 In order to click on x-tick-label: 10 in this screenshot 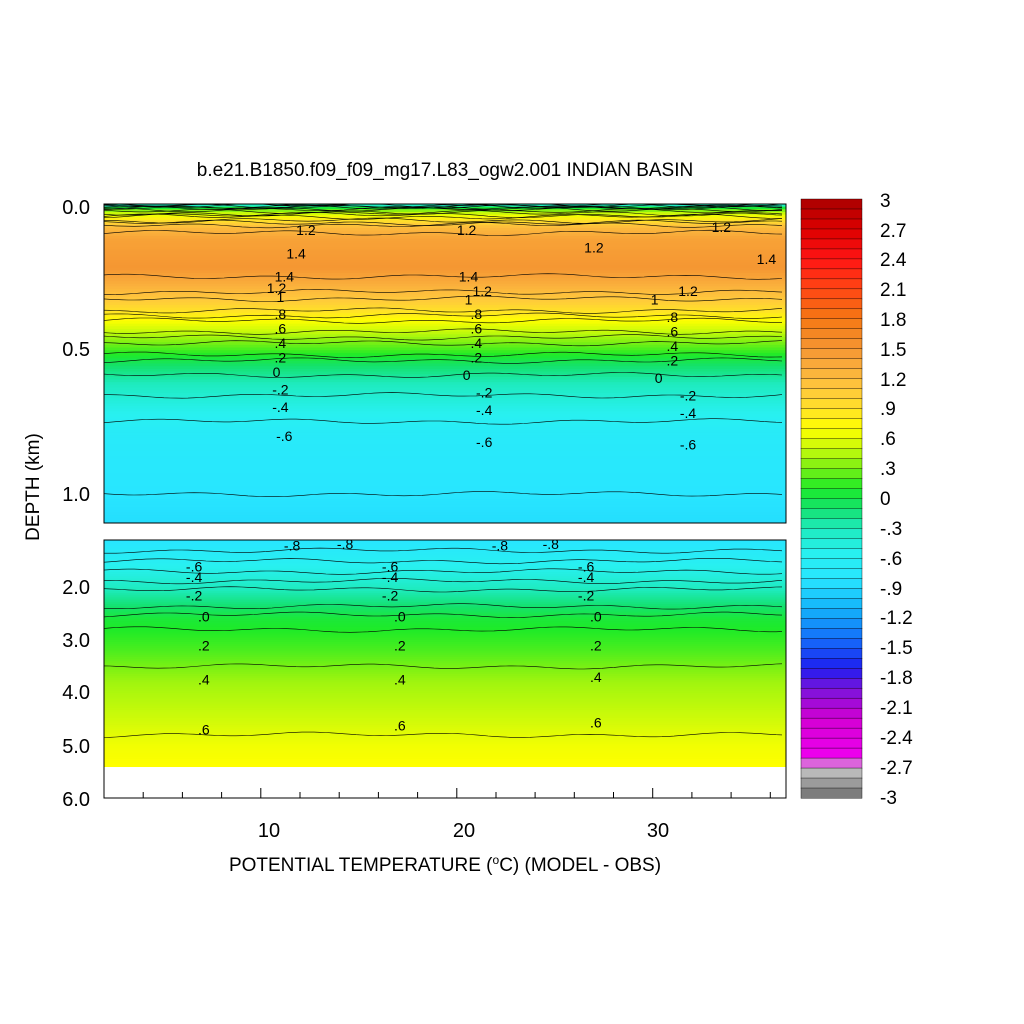, I will do `click(269, 831)`.